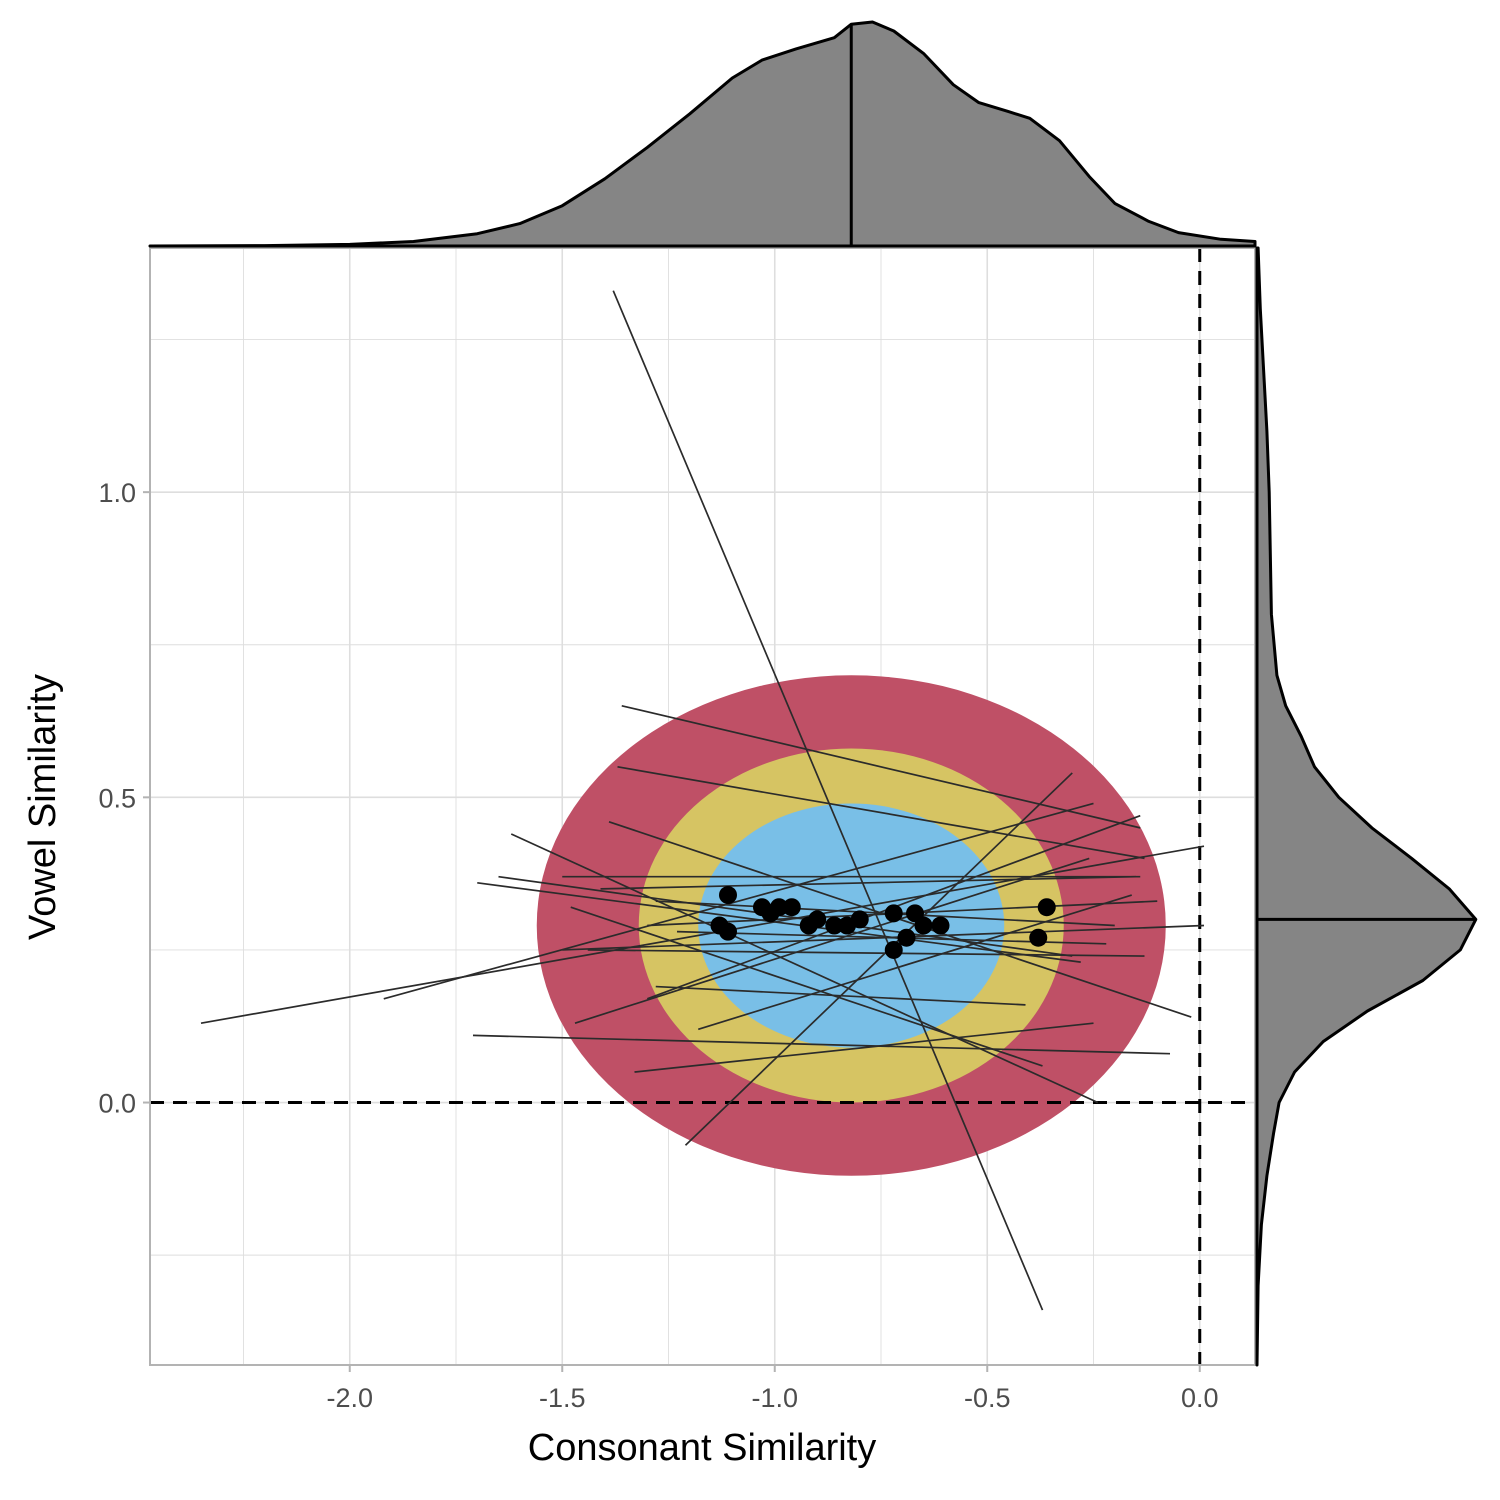 This screenshot has height=1500, width=1500. I want to click on x-axis-title: Consonant Similarity, so click(702, 1448).